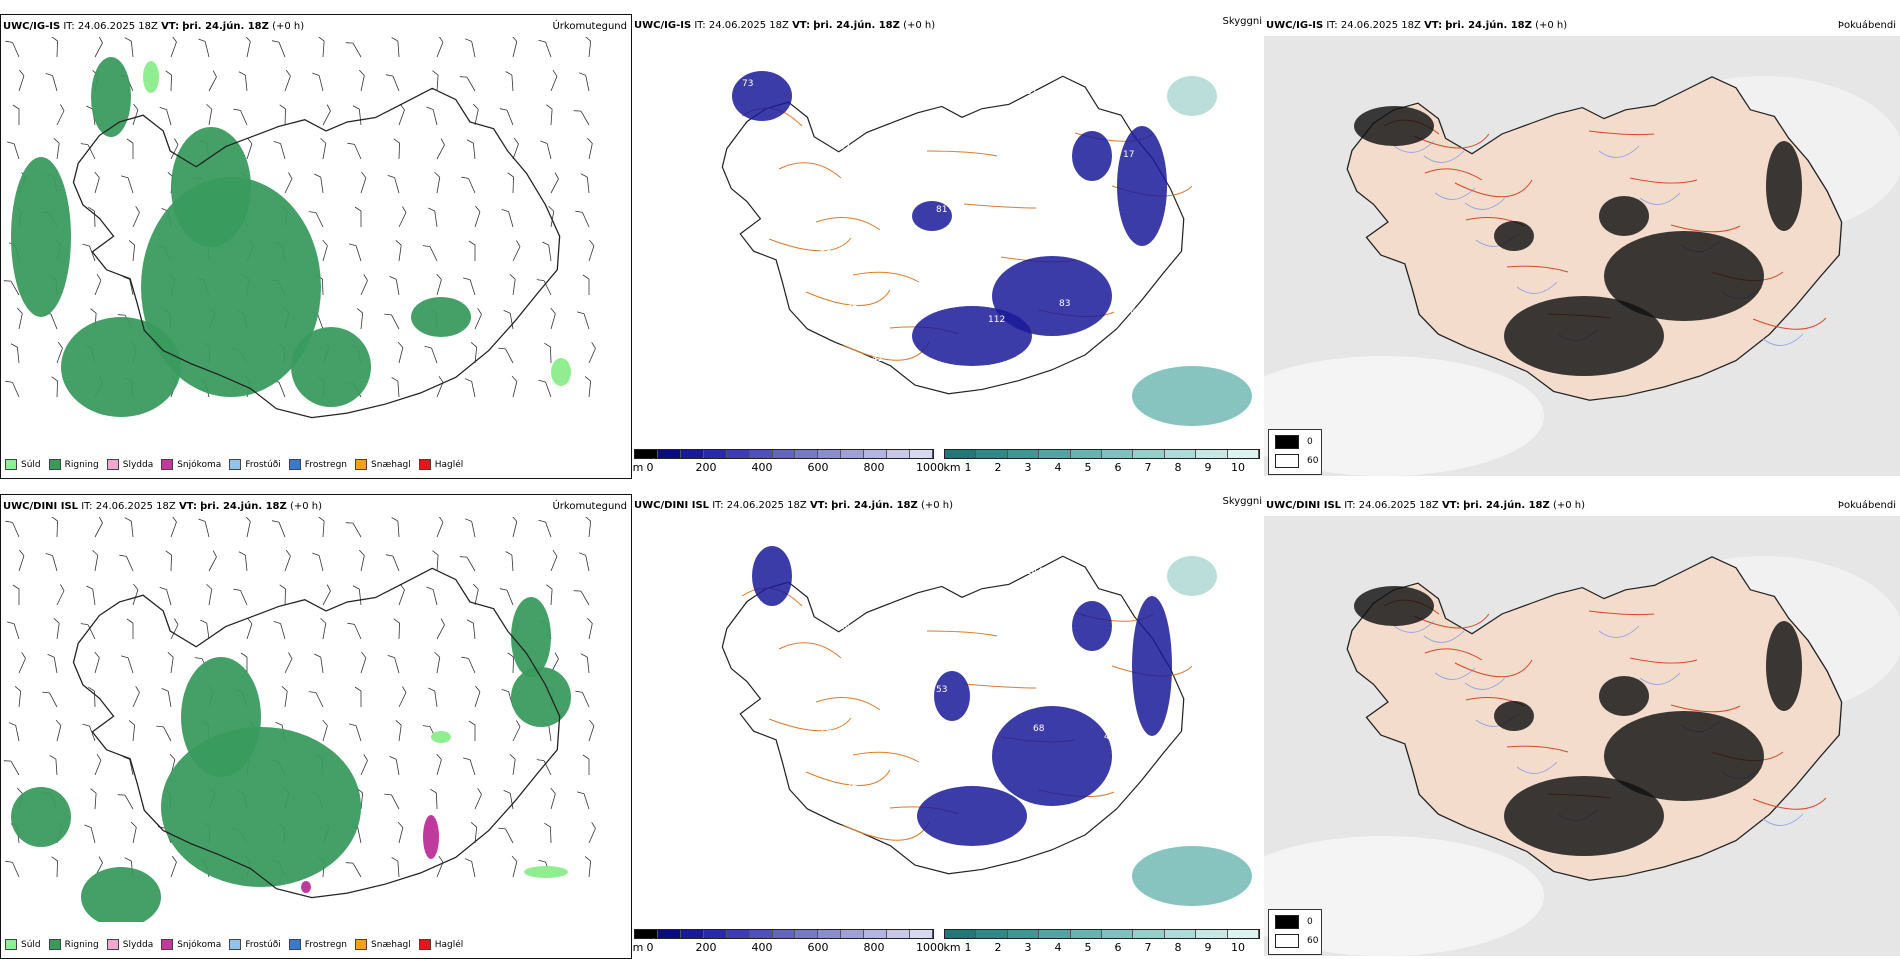 The image size is (1900, 959). I want to click on product-title: Úrkomutegund, so click(589, 26).